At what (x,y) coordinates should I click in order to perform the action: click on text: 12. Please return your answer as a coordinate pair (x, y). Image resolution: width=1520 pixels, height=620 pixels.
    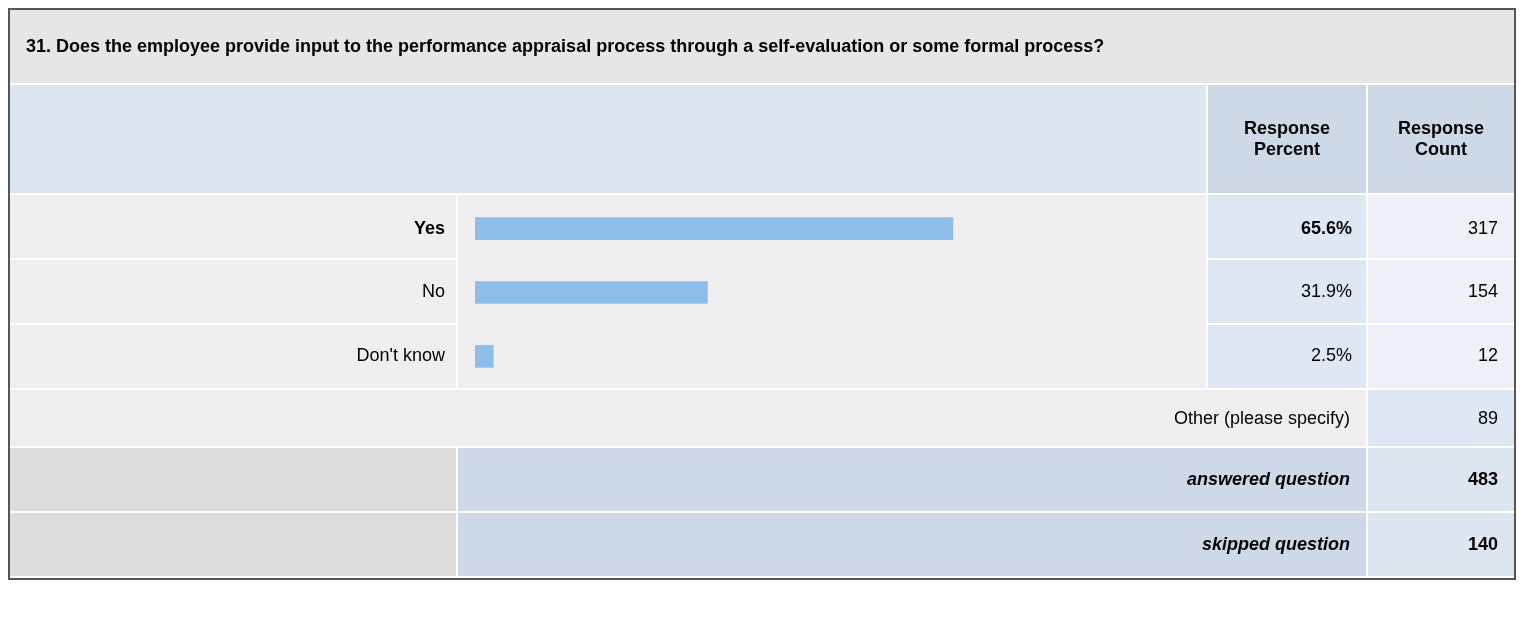
    Looking at the image, I should click on (1487, 355).